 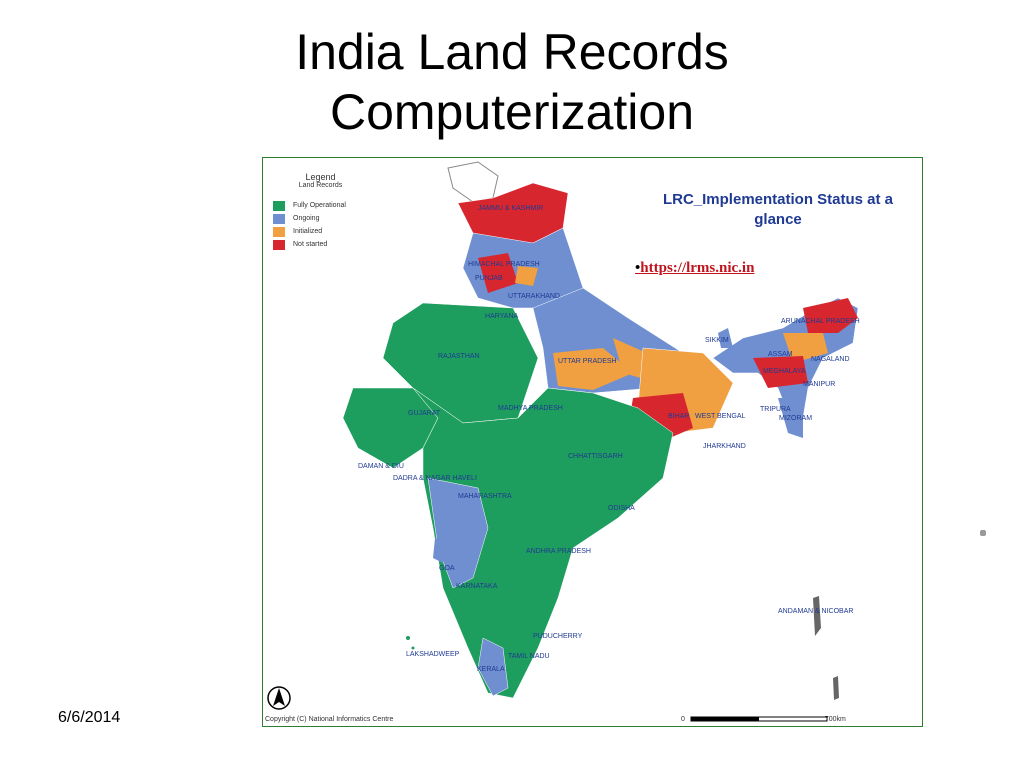 I want to click on state-label: KERALA, so click(x=491, y=669).